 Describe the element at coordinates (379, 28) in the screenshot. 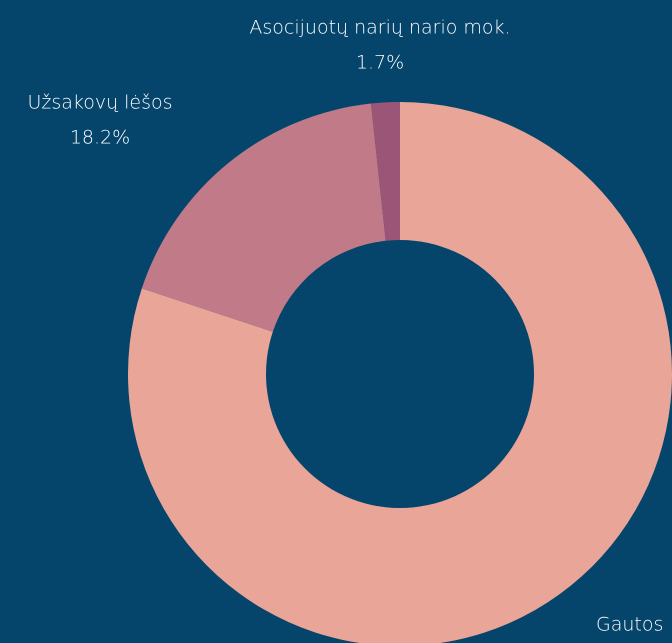

I see `slice-label: Asocijuotų narių nario mok.` at that location.